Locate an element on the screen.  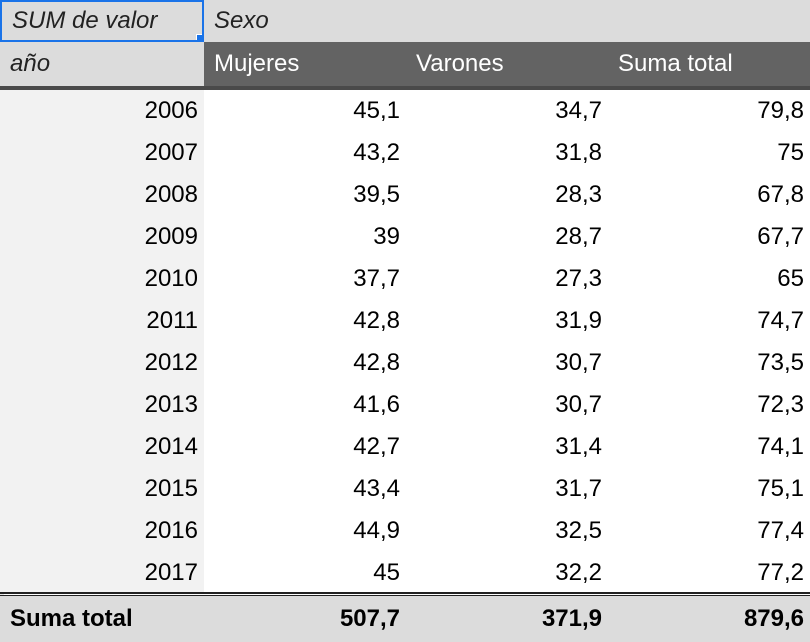
data-cell: 45,1 is located at coordinates (305, 111).